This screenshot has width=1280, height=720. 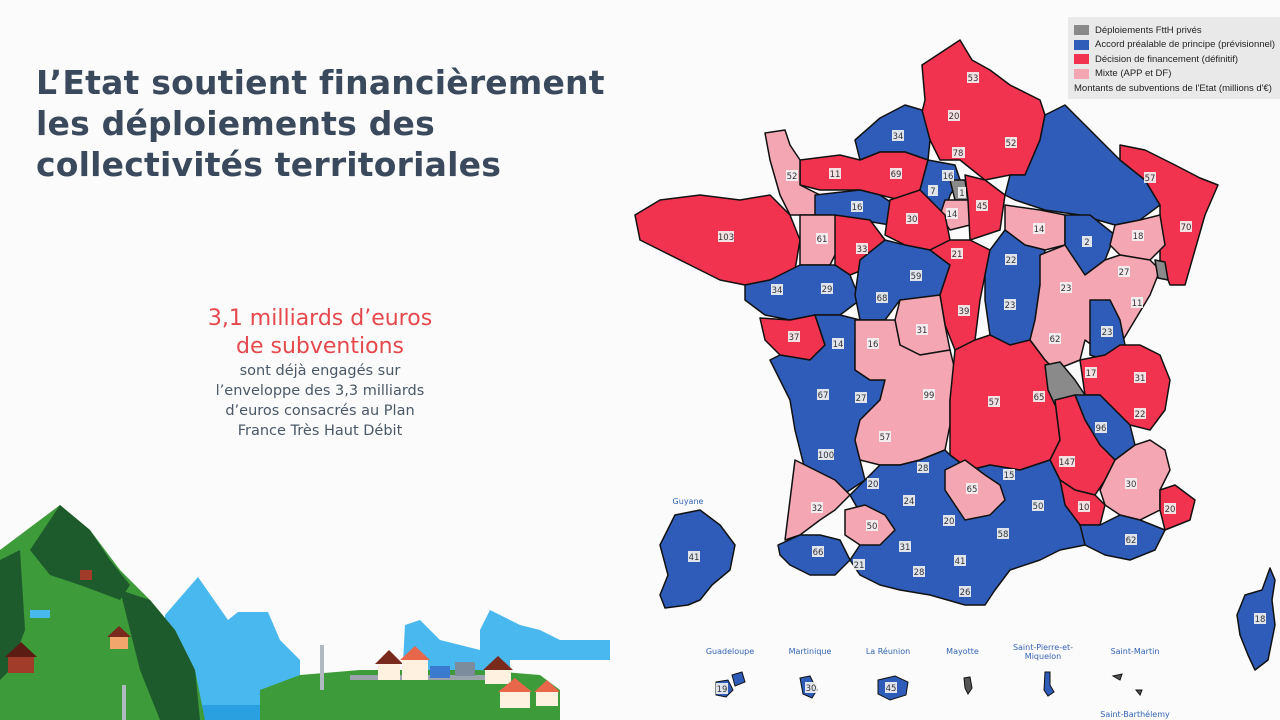 I want to click on region-landes, so click(x=817, y=500).